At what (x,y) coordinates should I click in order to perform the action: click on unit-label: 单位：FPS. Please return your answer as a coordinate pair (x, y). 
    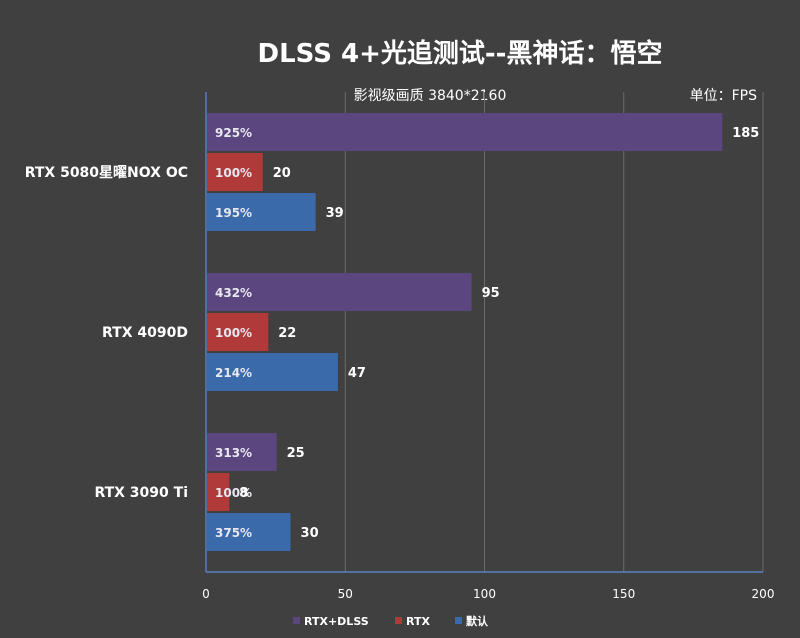
    Looking at the image, I should click on (723, 96).